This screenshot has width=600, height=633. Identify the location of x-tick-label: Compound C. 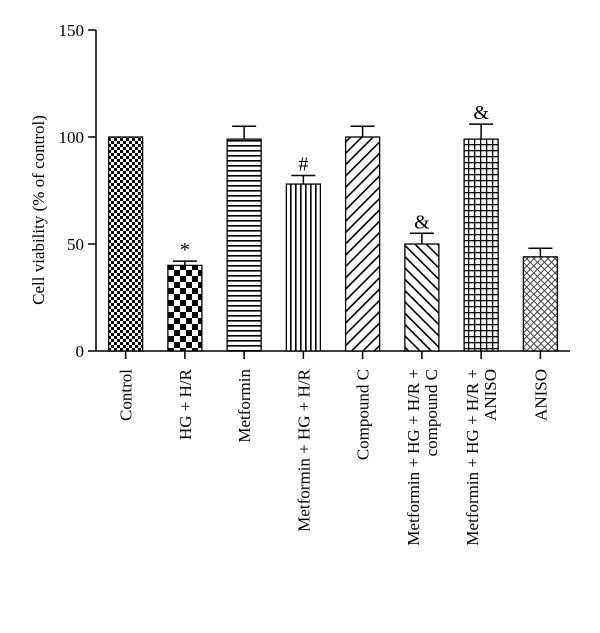
(363, 414).